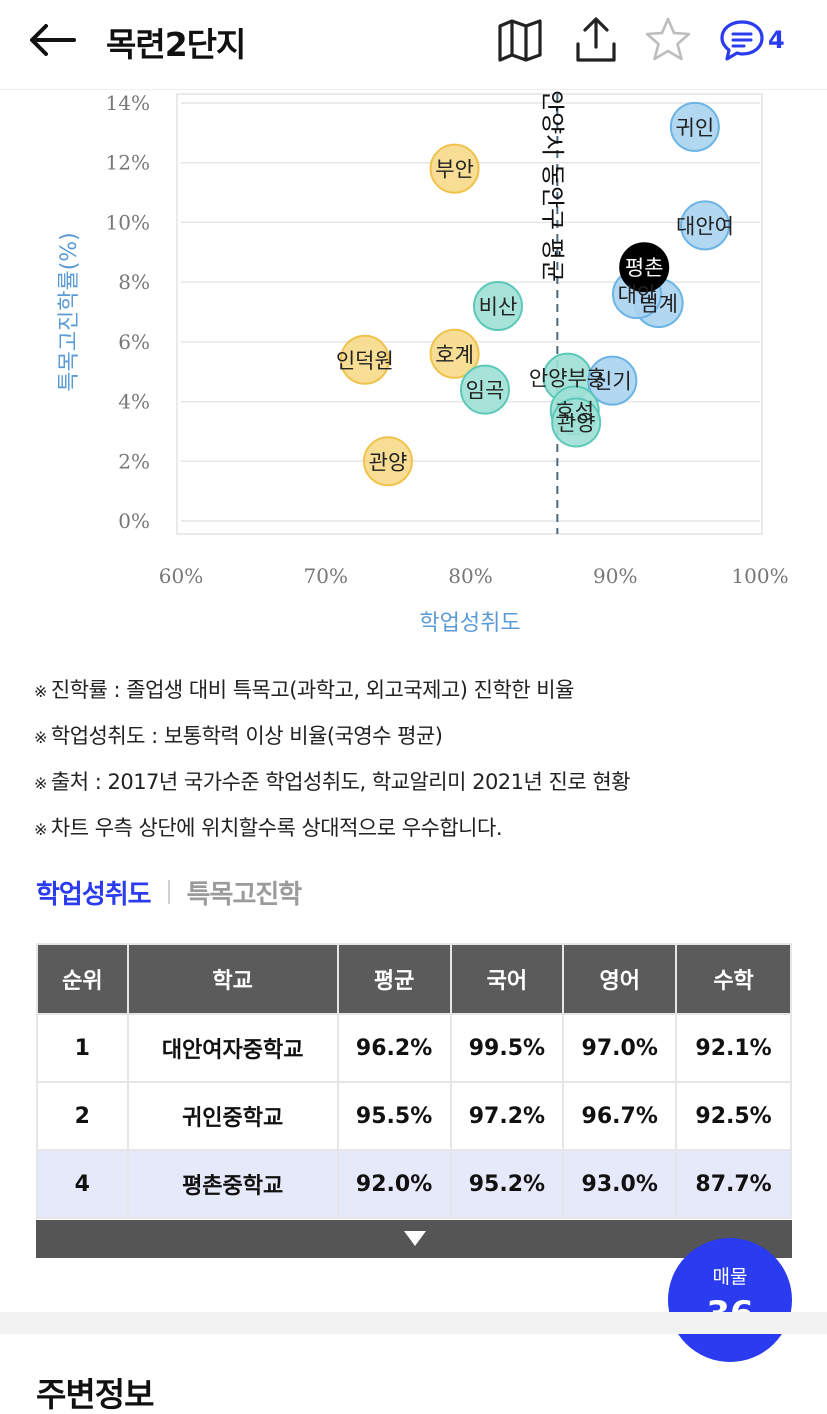 Image resolution: width=827 pixels, height=1414 pixels. What do you see at coordinates (181, 576) in the screenshot?
I see `x-tick-label: 60%` at bounding box center [181, 576].